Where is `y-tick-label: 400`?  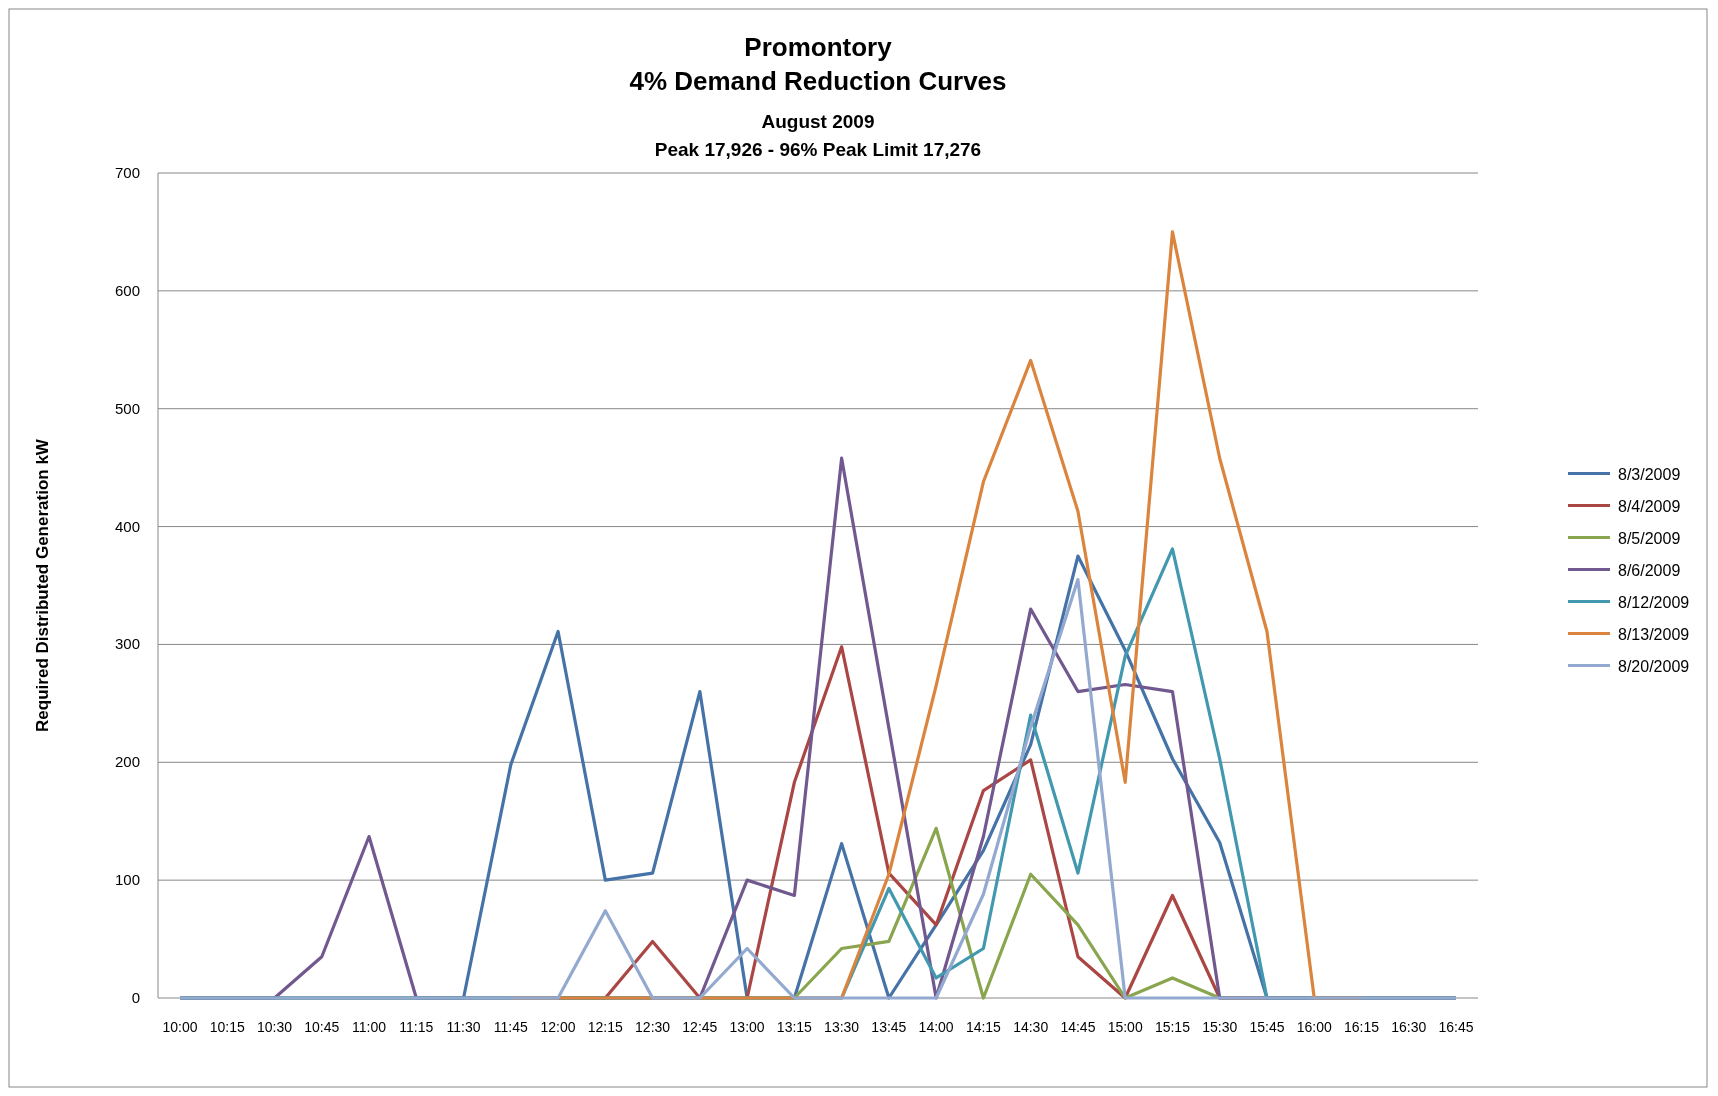
y-tick-label: 400 is located at coordinates (127, 526).